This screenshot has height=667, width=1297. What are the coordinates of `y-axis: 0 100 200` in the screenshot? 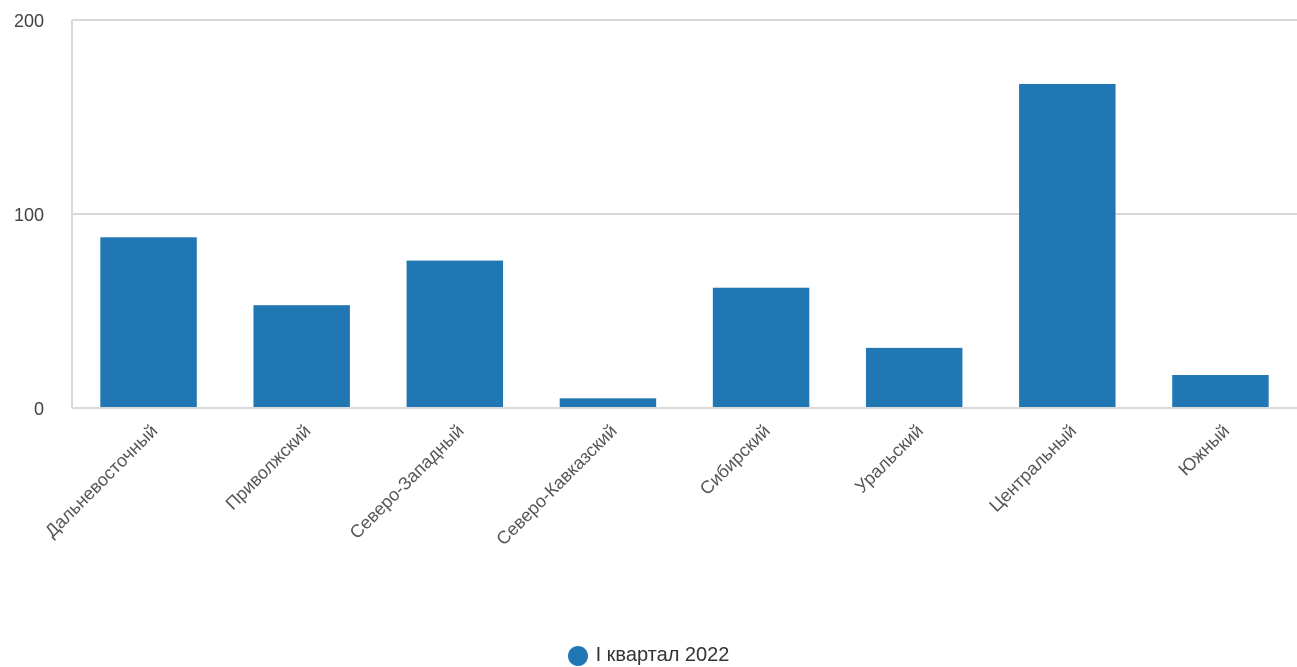 It's located at (43, 215).